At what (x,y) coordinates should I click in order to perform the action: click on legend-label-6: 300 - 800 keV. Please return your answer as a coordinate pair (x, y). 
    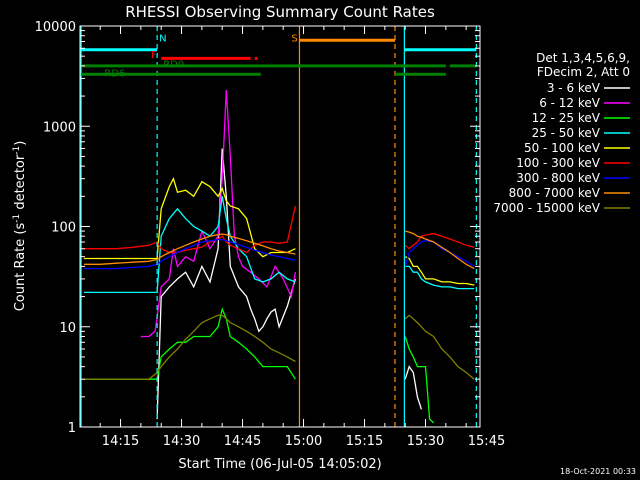
    Looking at the image, I should click on (558, 178).